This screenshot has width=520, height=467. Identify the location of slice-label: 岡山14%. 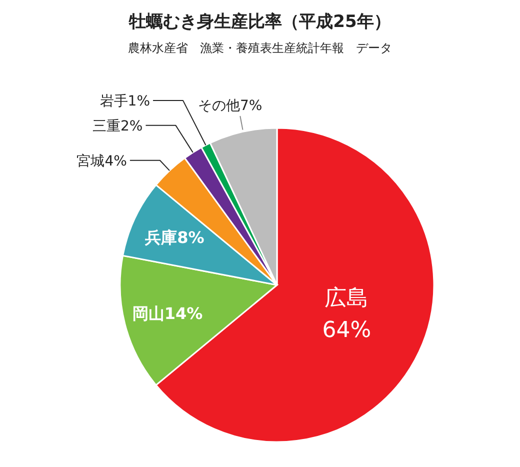
(167, 314).